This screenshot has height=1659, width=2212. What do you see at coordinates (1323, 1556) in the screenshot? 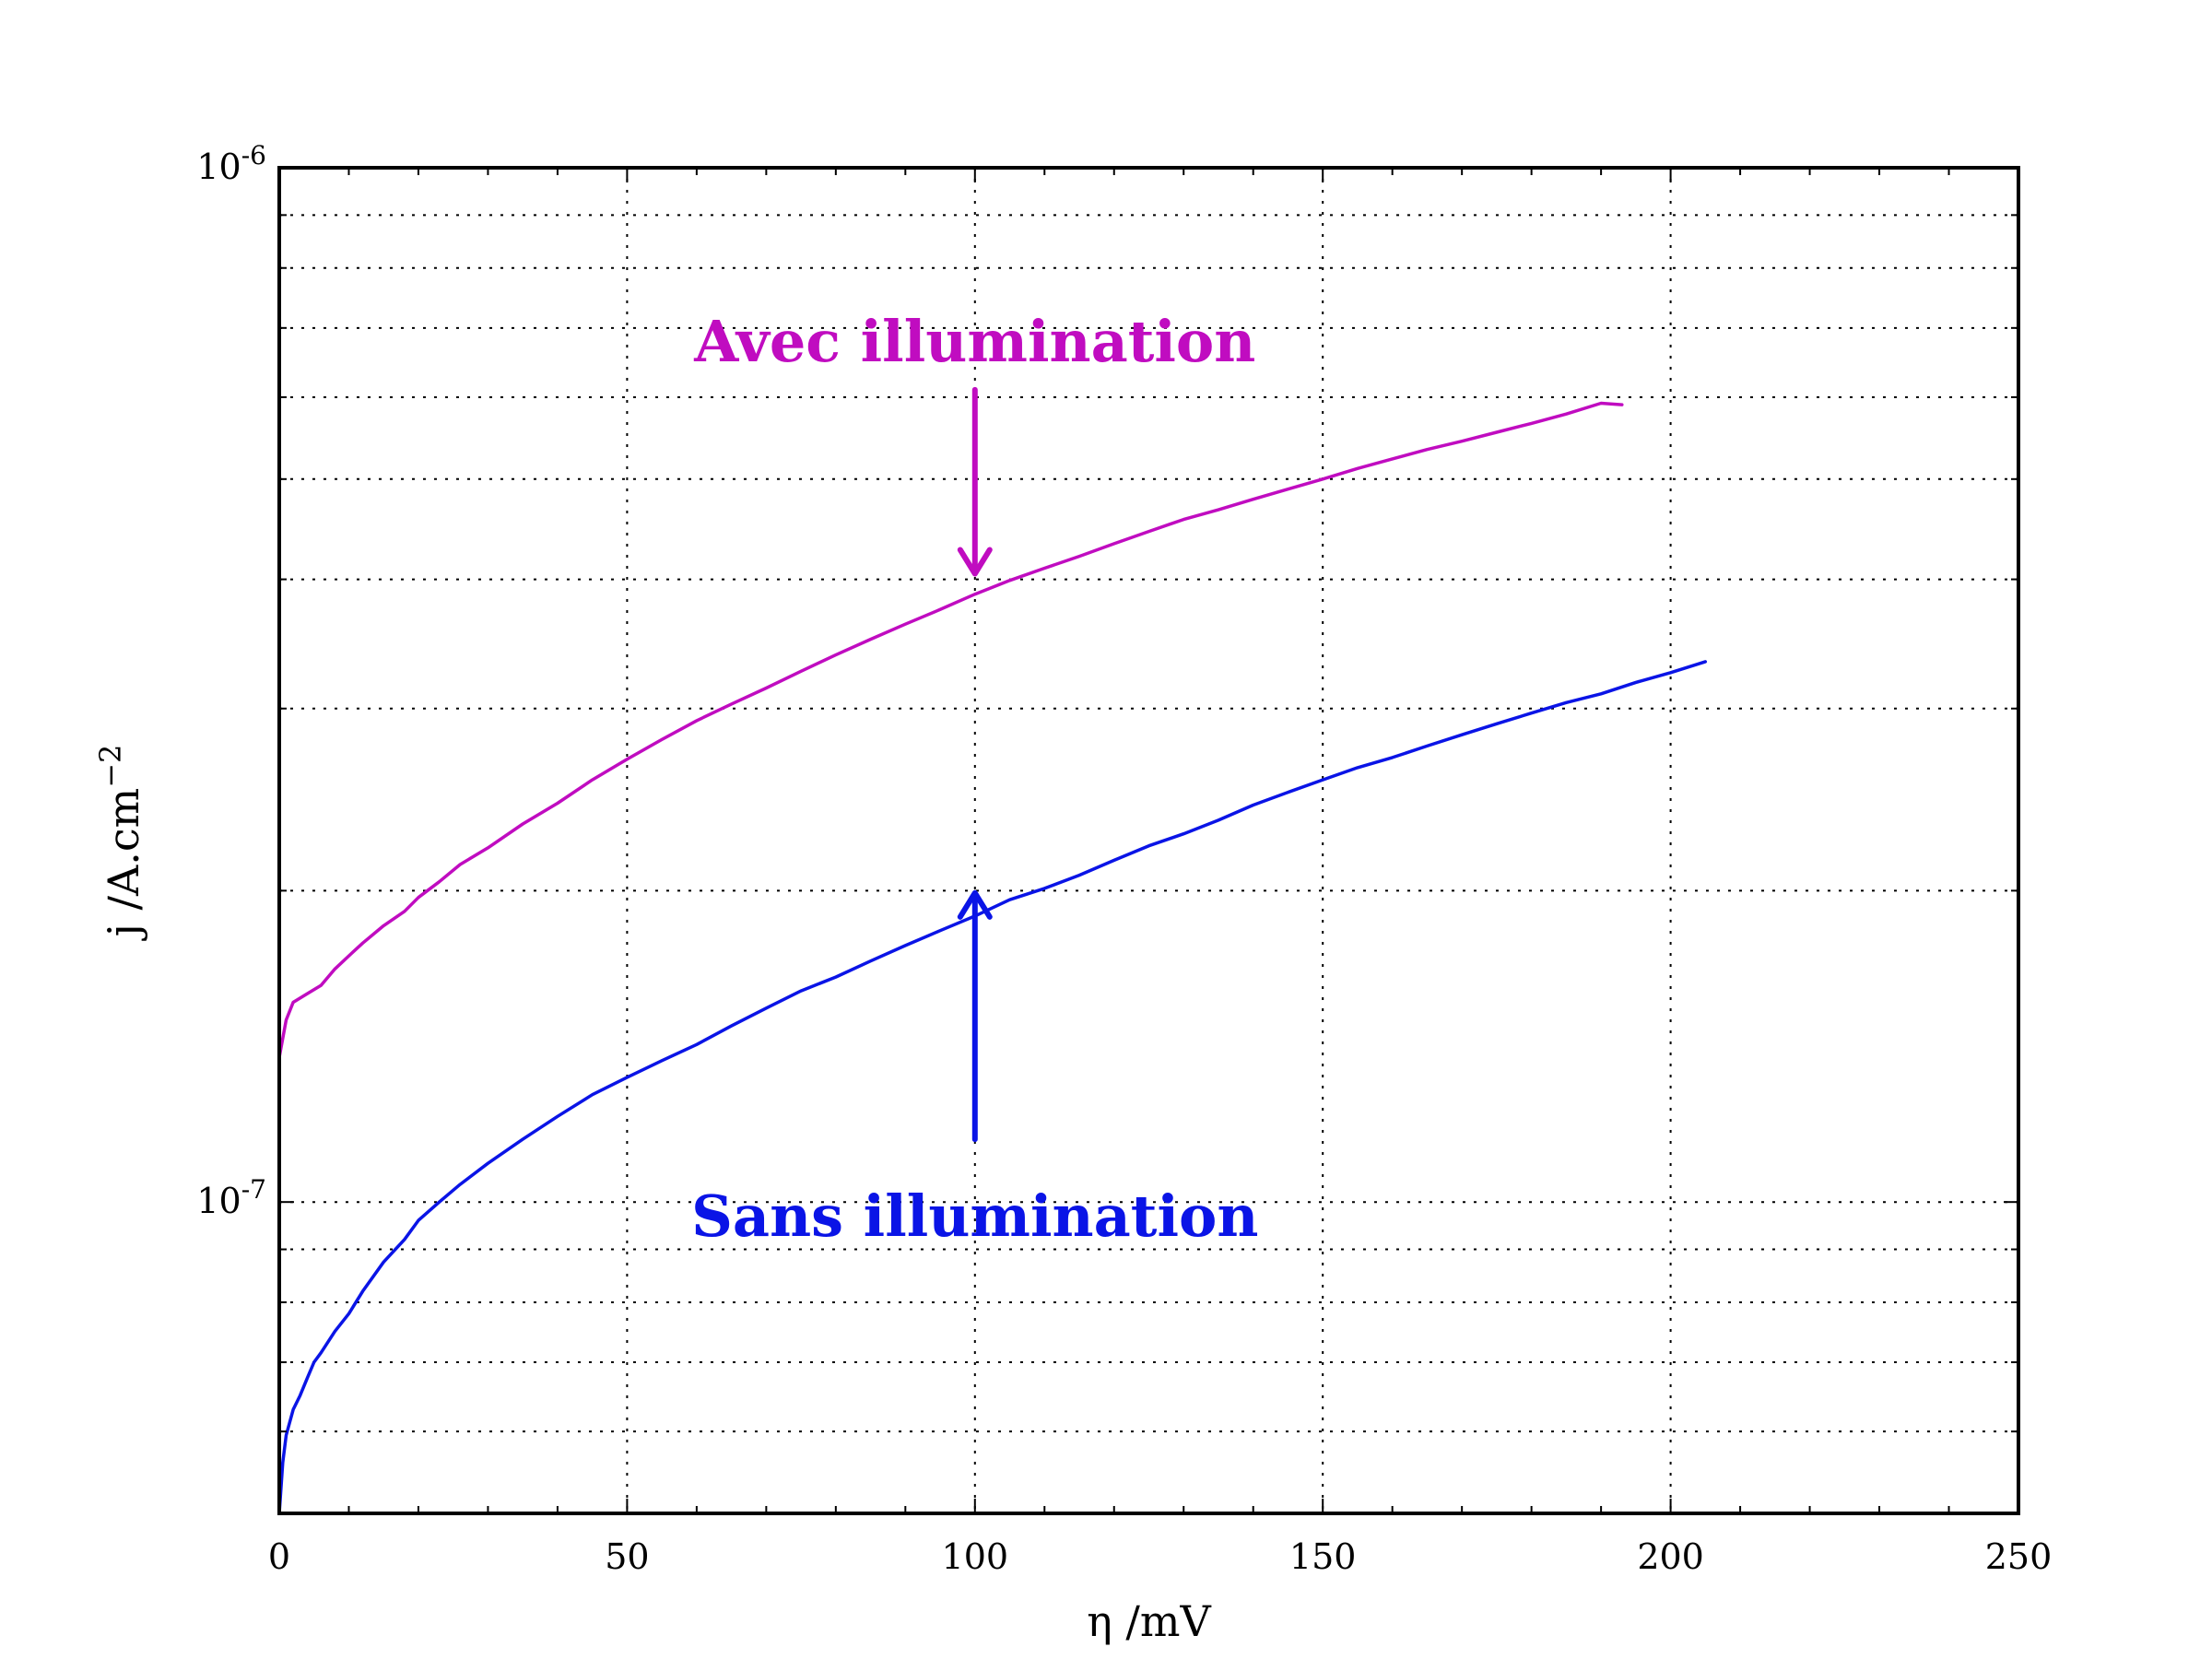
I see `x-tick-label: 150` at bounding box center [1323, 1556].